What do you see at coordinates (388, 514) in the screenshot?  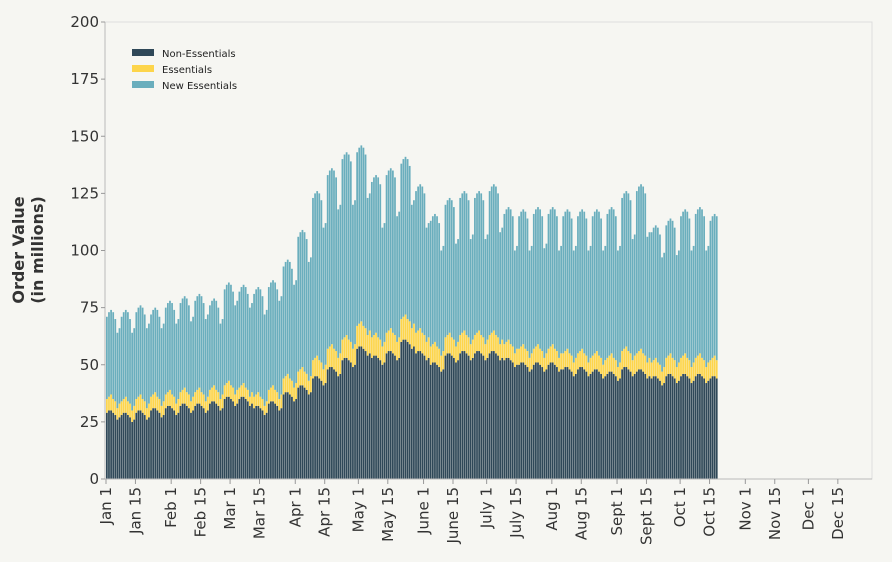 I see `x-tick-label: May 15` at bounding box center [388, 514].